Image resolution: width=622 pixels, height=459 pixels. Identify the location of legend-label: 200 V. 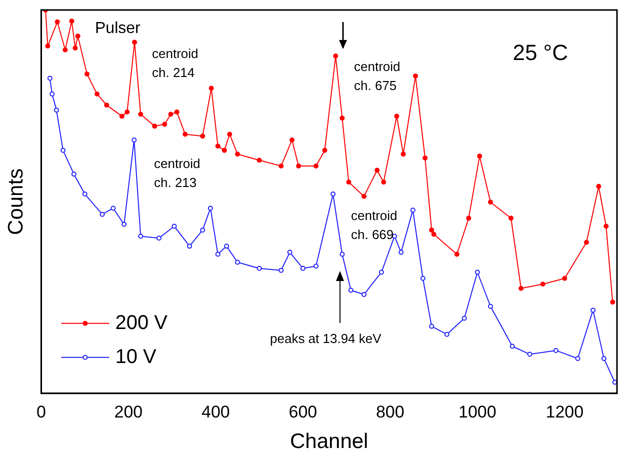
(141, 323).